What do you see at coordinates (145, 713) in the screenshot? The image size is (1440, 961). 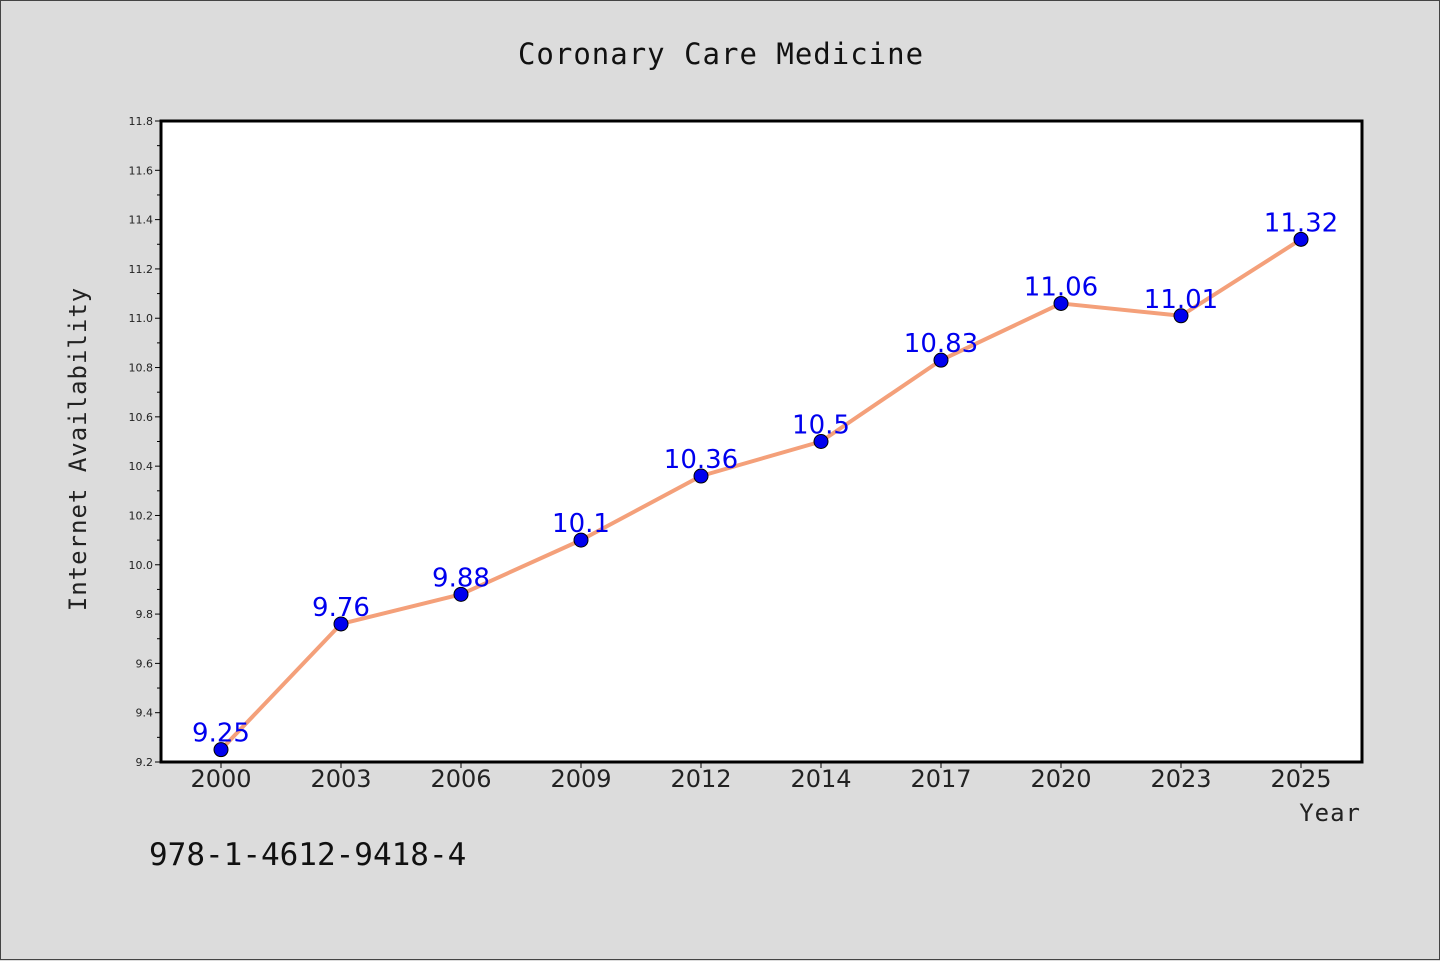 I see `y-tick-label: 9.4` at bounding box center [145, 713].